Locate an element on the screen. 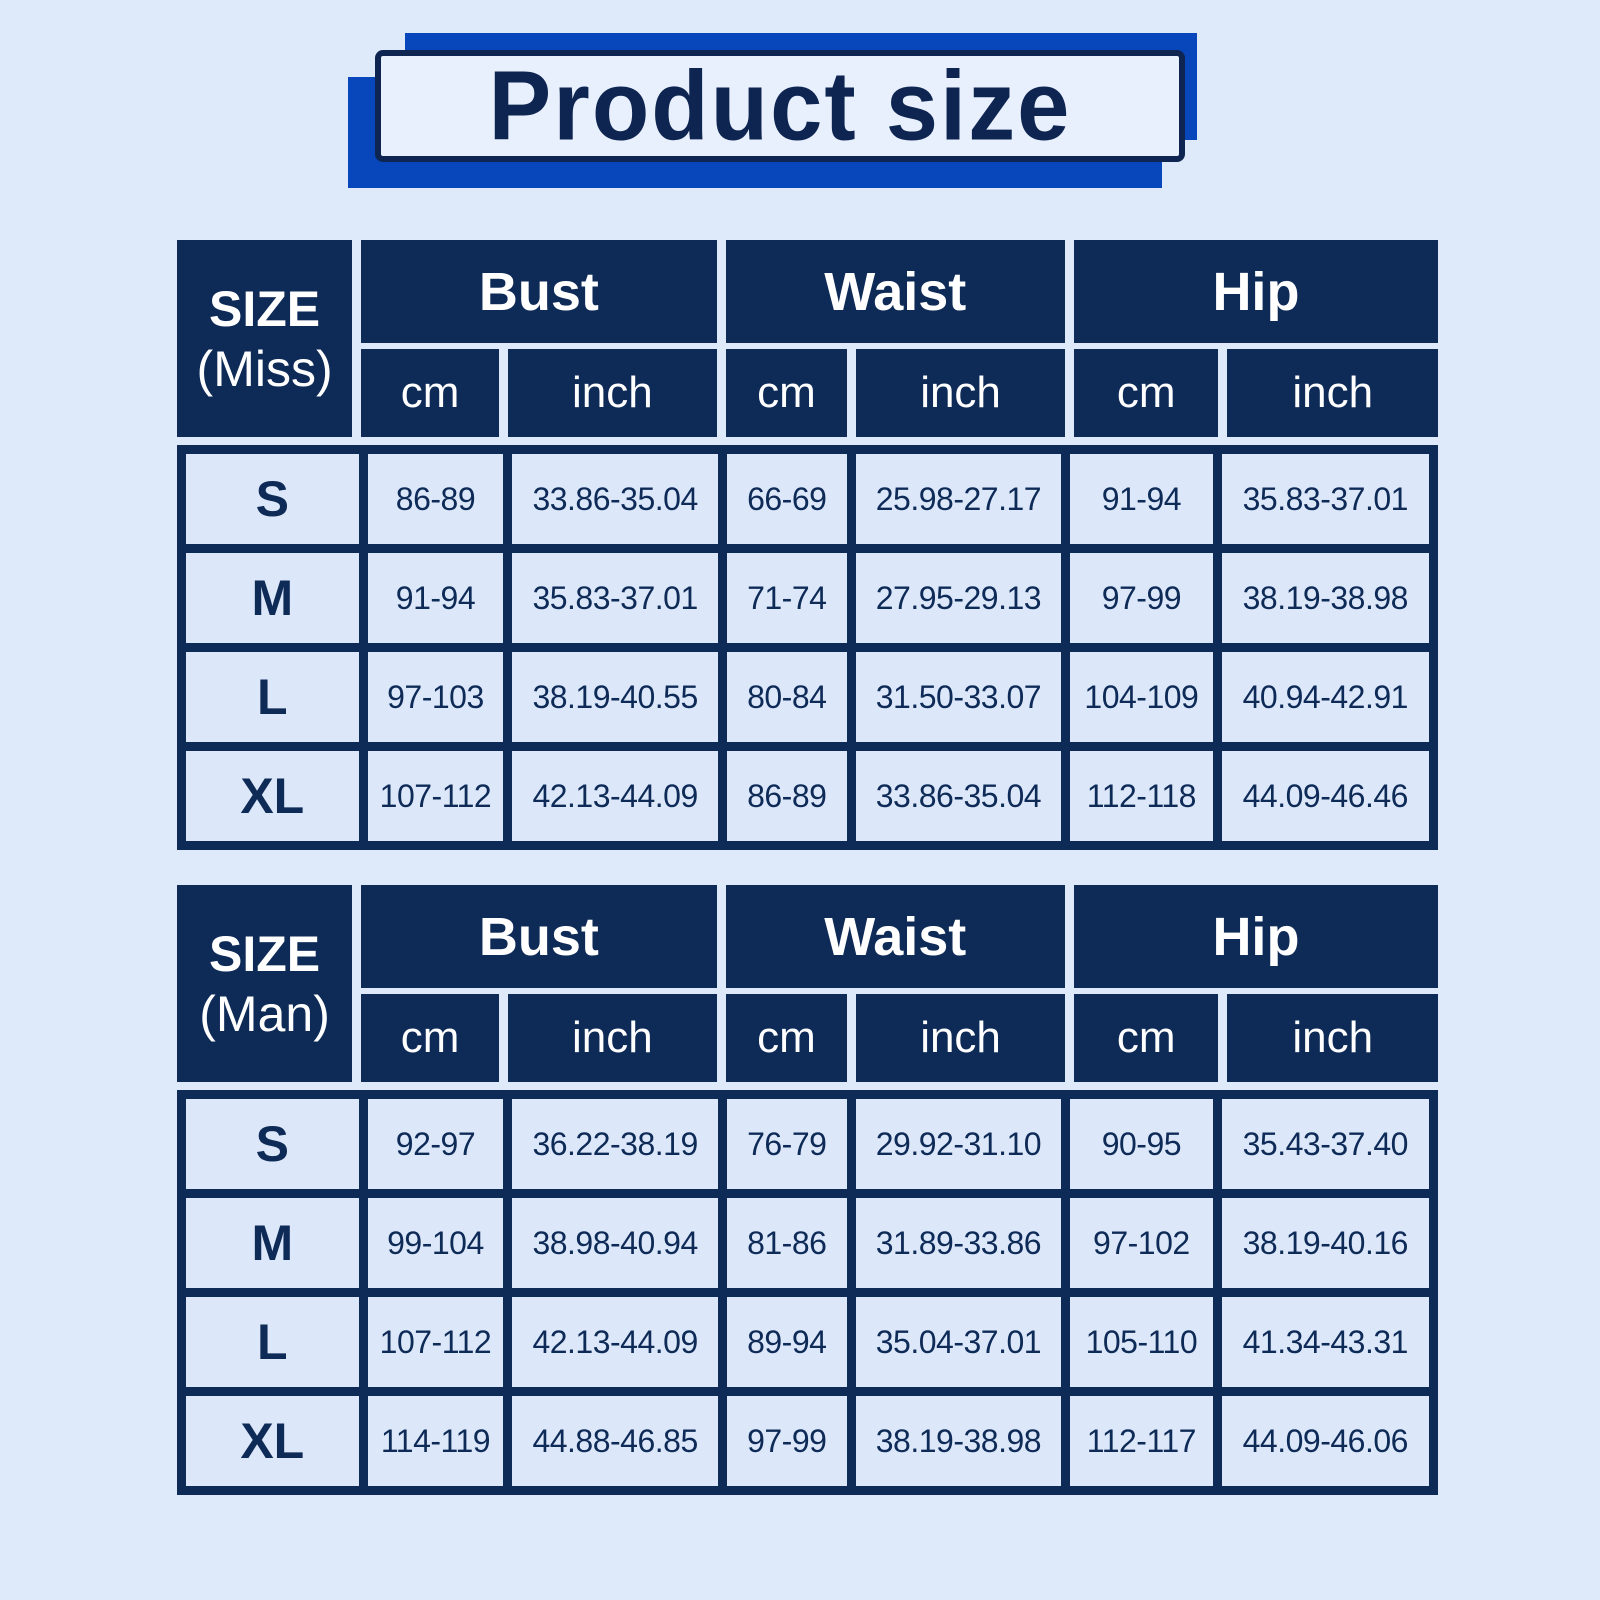 Image resolution: width=1600 pixels, height=1600 pixels. hip-cm-value: 90-95 is located at coordinates (1141, 1144).